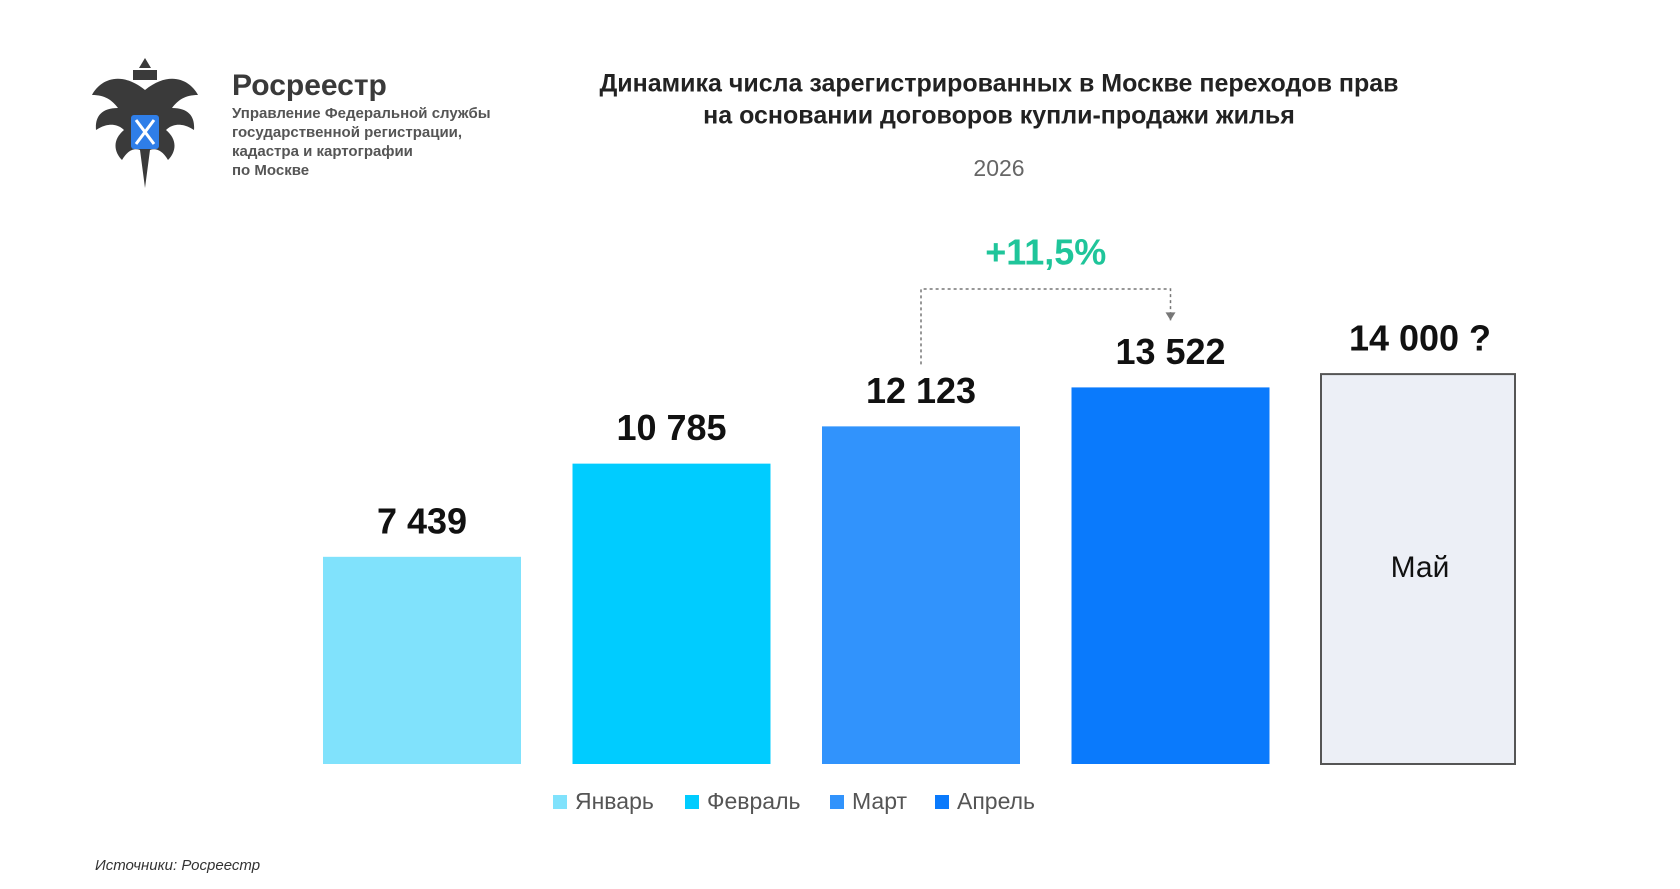  I want to click on source: Источники: Росреестр, so click(177, 865).